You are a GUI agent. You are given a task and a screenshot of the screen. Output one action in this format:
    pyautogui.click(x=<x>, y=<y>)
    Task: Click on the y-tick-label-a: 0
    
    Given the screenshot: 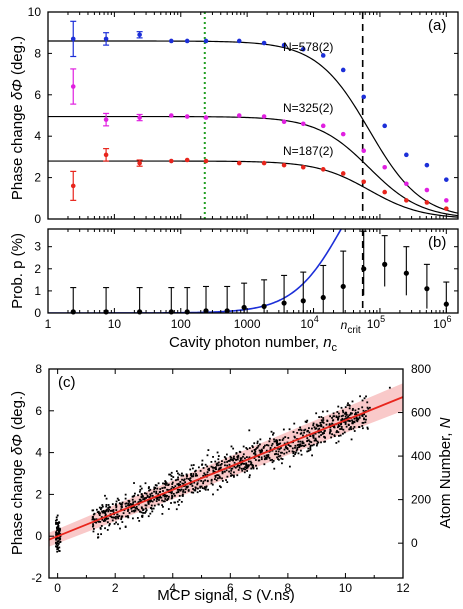 What is the action you would take?
    pyautogui.click(x=37, y=219)
    